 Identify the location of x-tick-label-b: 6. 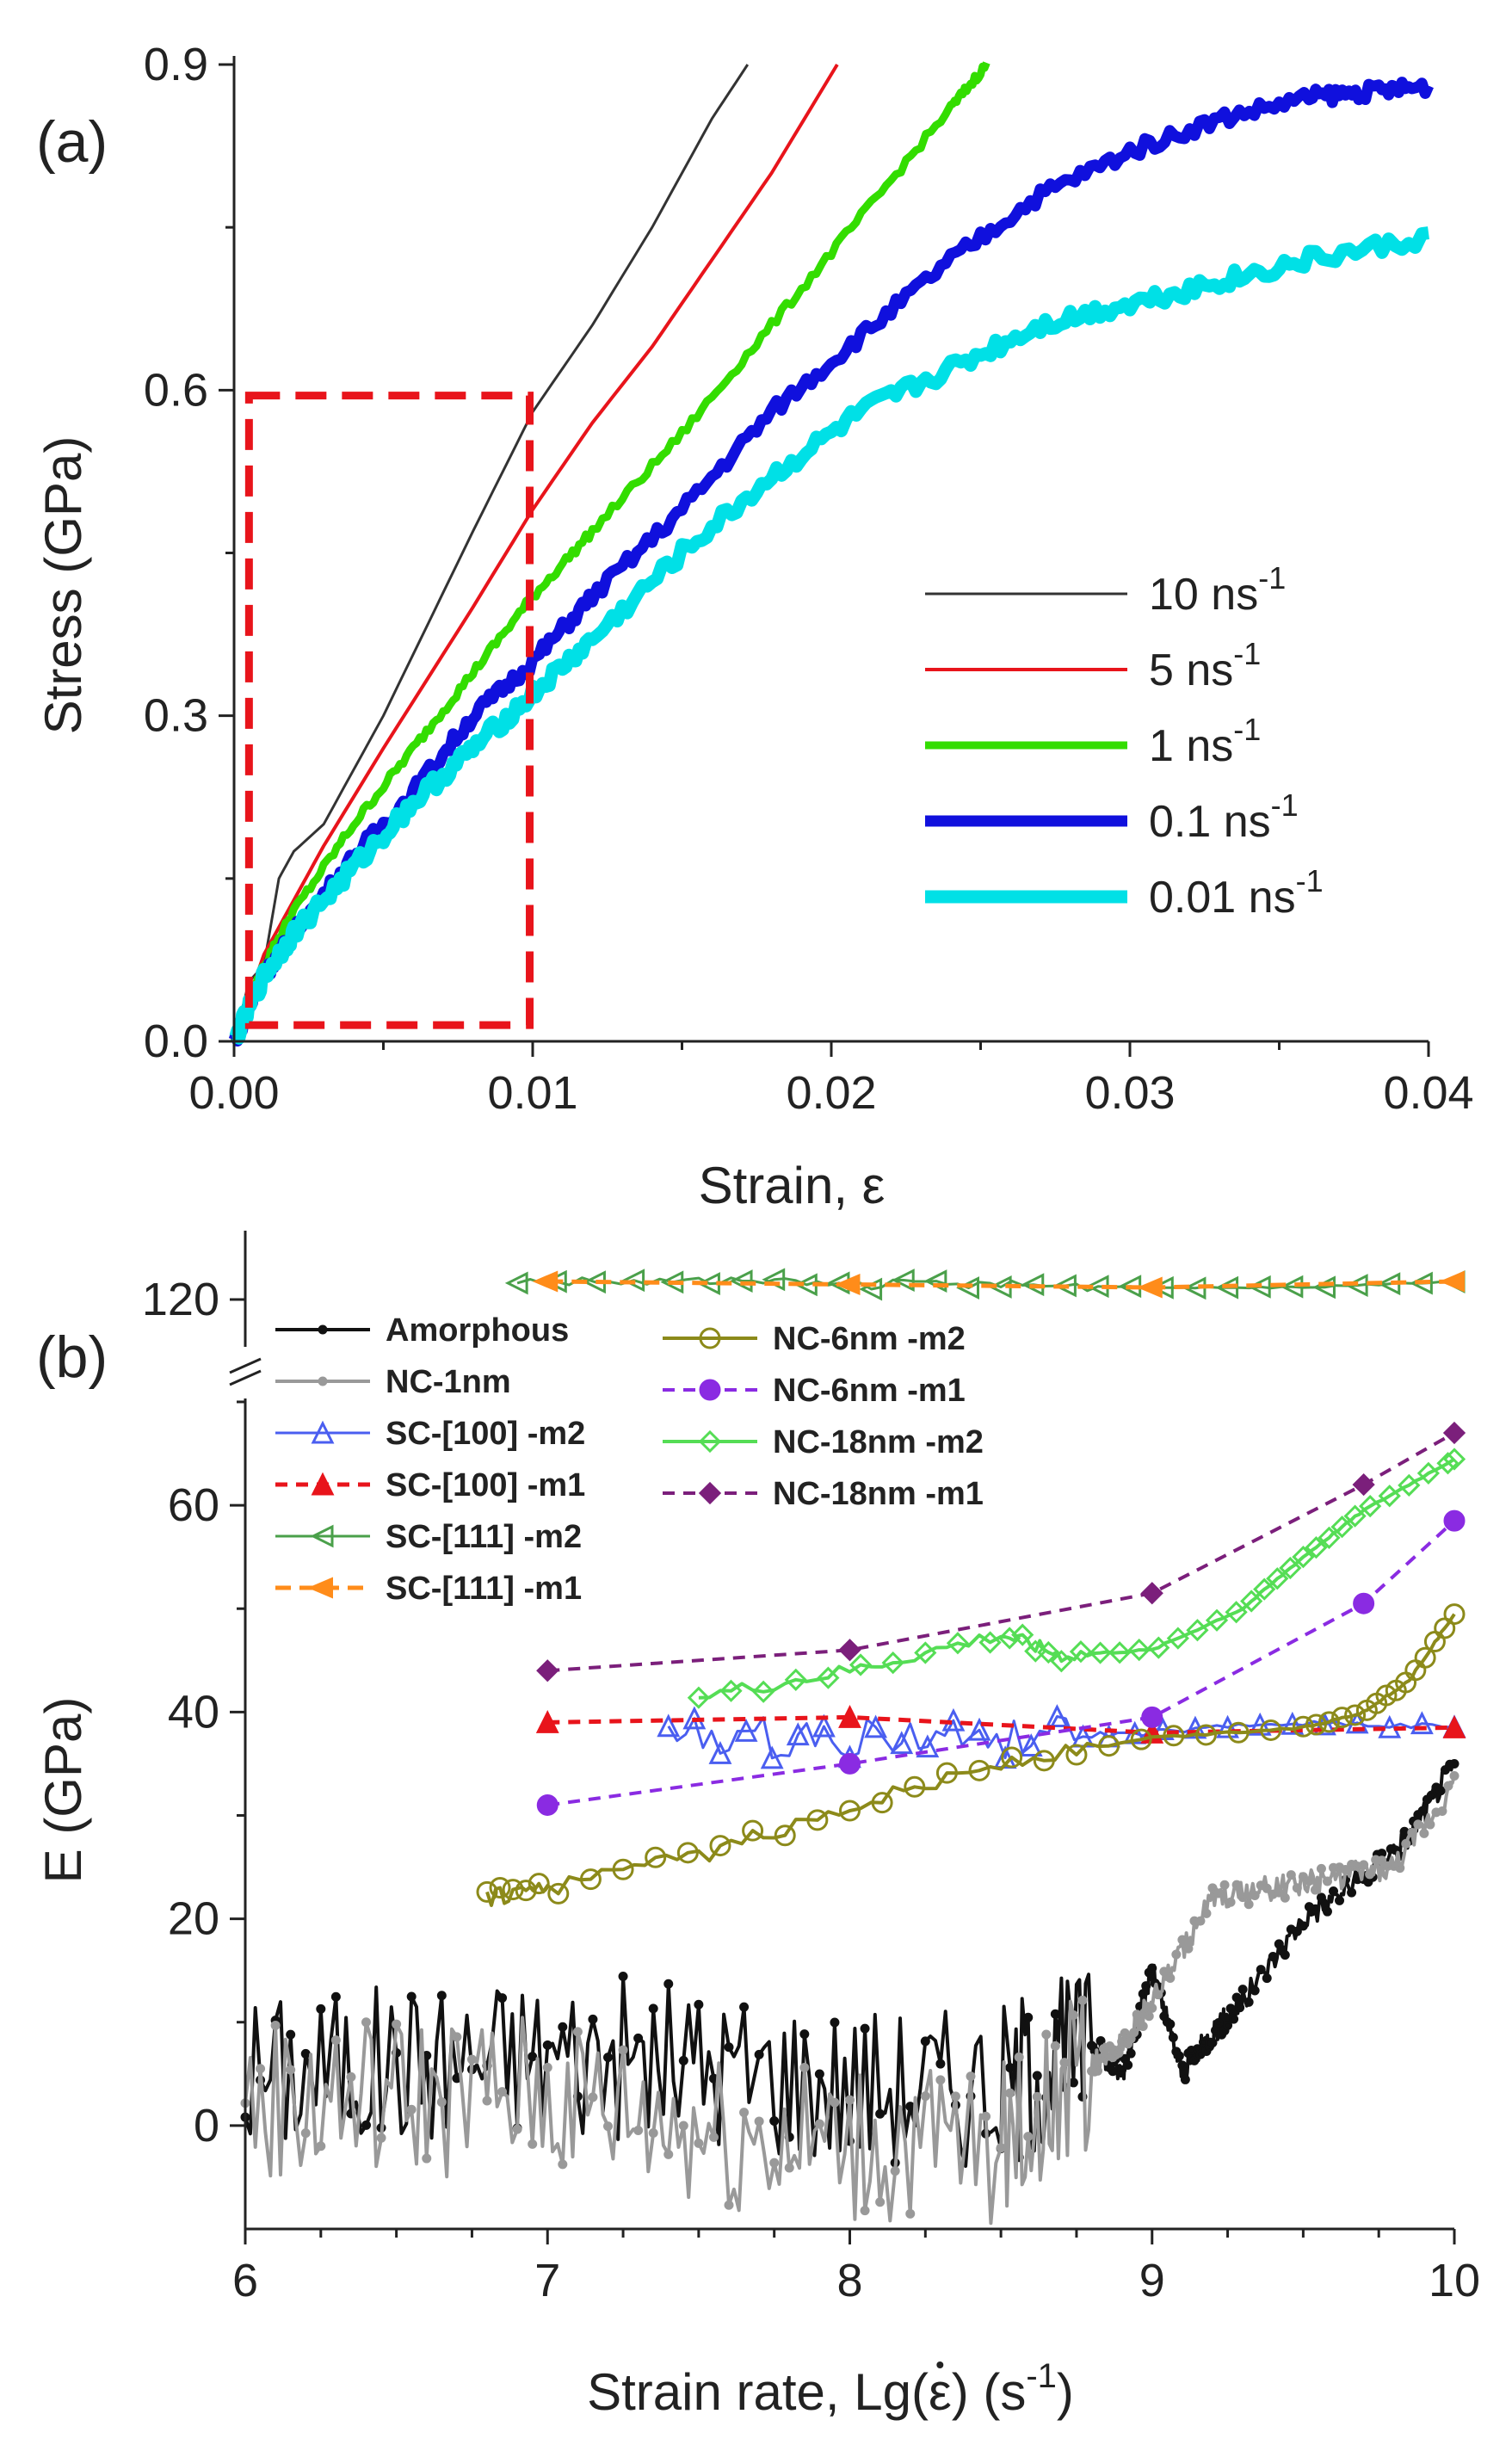
(245, 2280).